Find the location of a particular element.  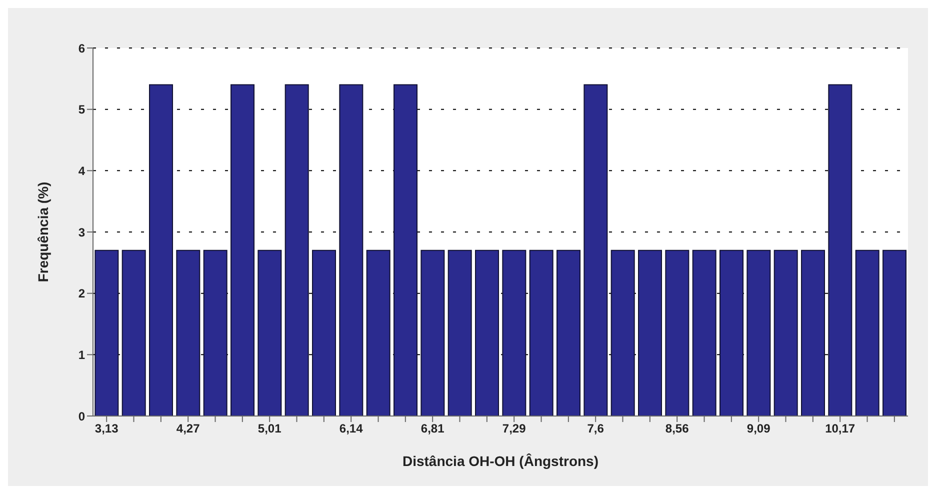

x-tick-label: 9,09 is located at coordinates (758, 429).